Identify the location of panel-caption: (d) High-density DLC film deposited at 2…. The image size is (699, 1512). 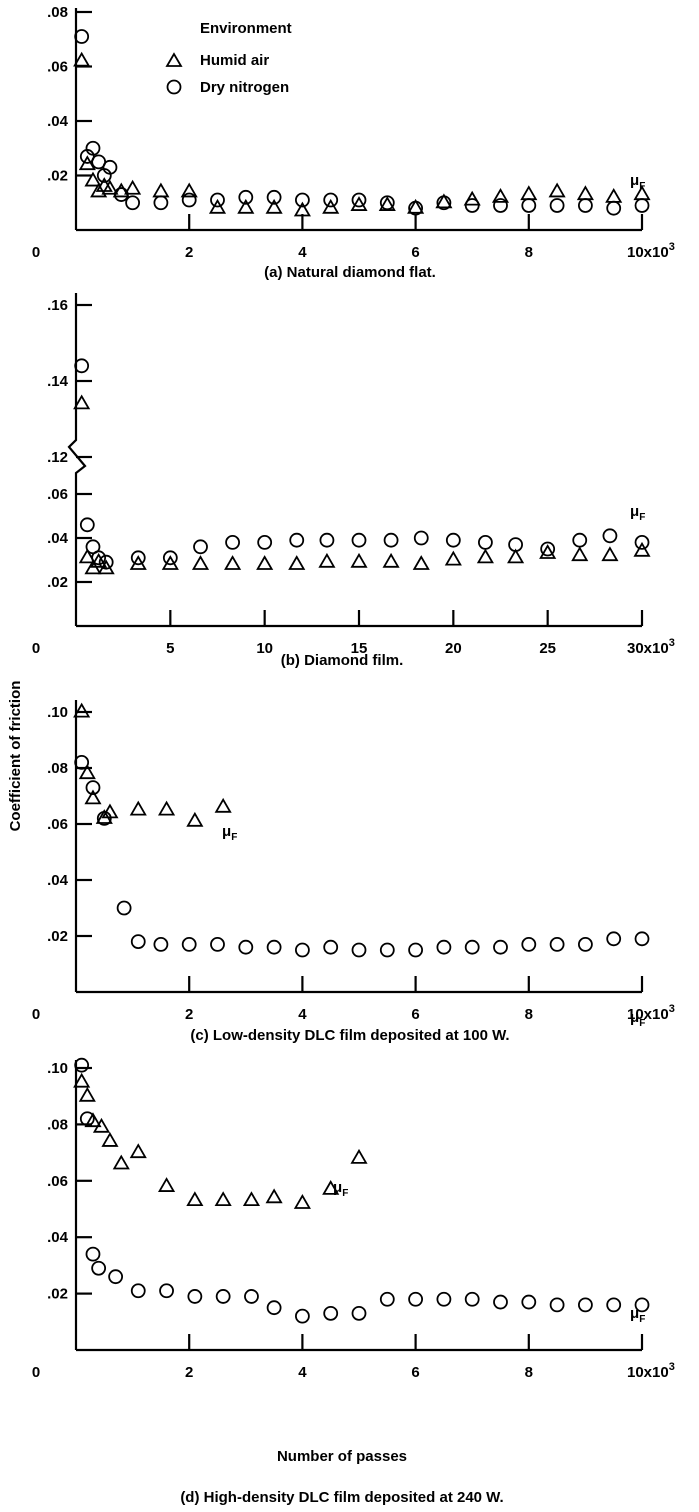
(341, 1497).